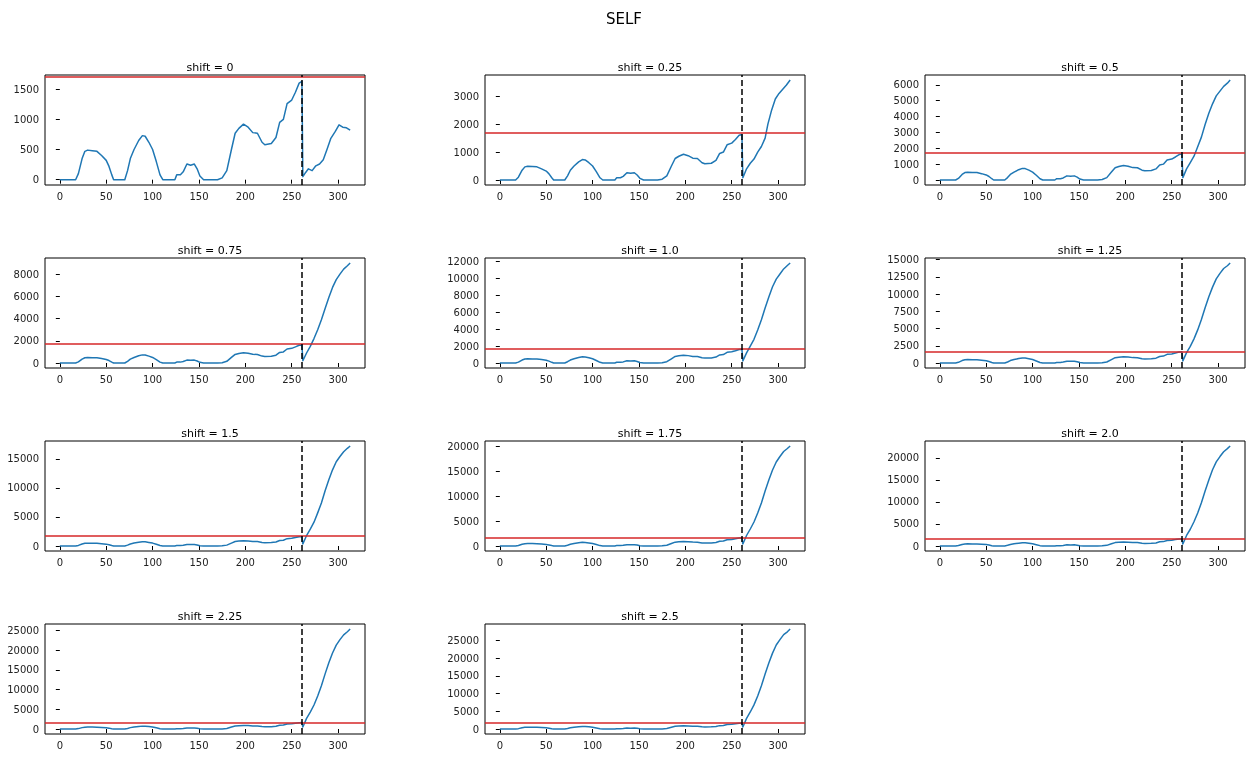 Image resolution: width=1248 pixels, height=762 pixels. What do you see at coordinates (210, 250) in the screenshot?
I see `chart-title: shift = 0.75` at bounding box center [210, 250].